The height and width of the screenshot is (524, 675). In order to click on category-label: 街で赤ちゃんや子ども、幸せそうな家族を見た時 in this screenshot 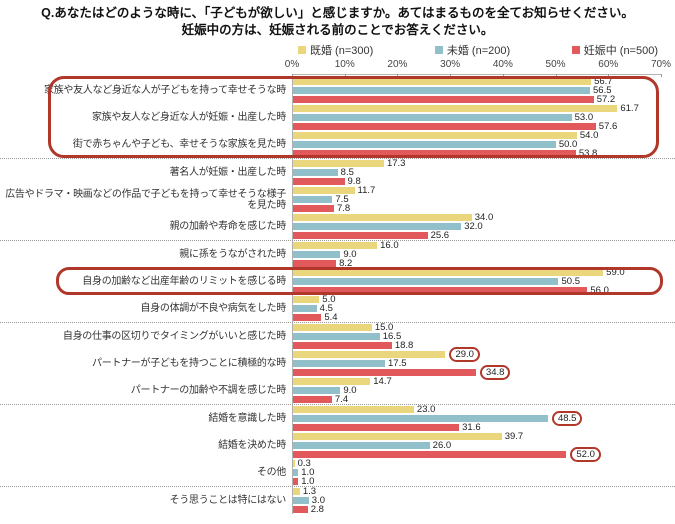, I will do `click(179, 144)`.